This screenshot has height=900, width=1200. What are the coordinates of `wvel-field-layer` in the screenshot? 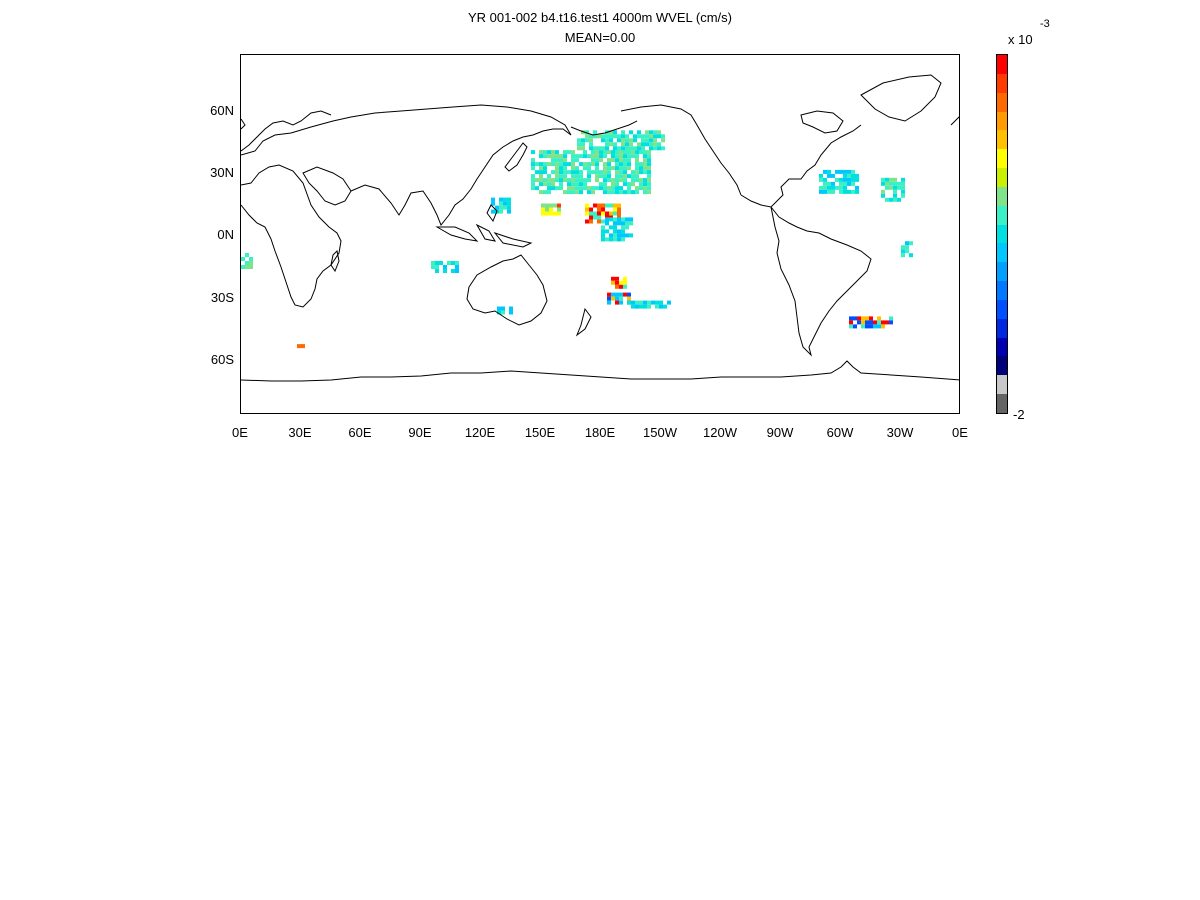 It's located at (577, 239).